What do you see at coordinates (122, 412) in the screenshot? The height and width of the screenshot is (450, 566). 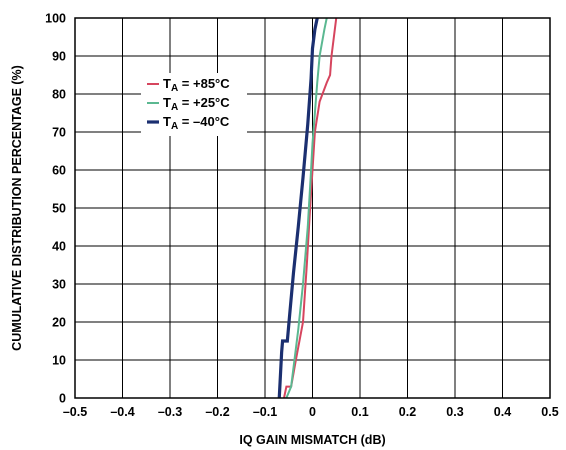 I see `x-tick-label: –0.4` at bounding box center [122, 412].